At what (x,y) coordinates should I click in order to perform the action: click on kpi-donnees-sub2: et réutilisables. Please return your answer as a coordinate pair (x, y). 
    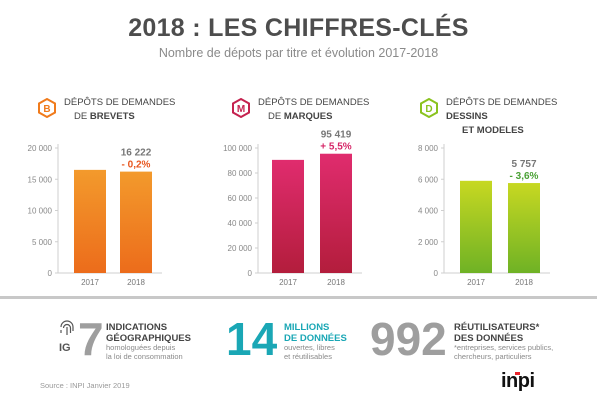
    Looking at the image, I should click on (308, 356).